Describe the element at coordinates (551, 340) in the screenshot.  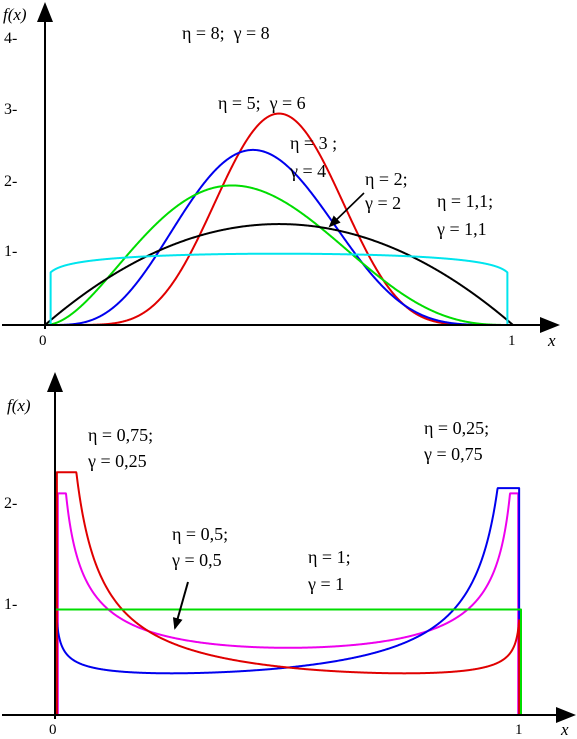
I see `top-x-axis-title: x` at that location.